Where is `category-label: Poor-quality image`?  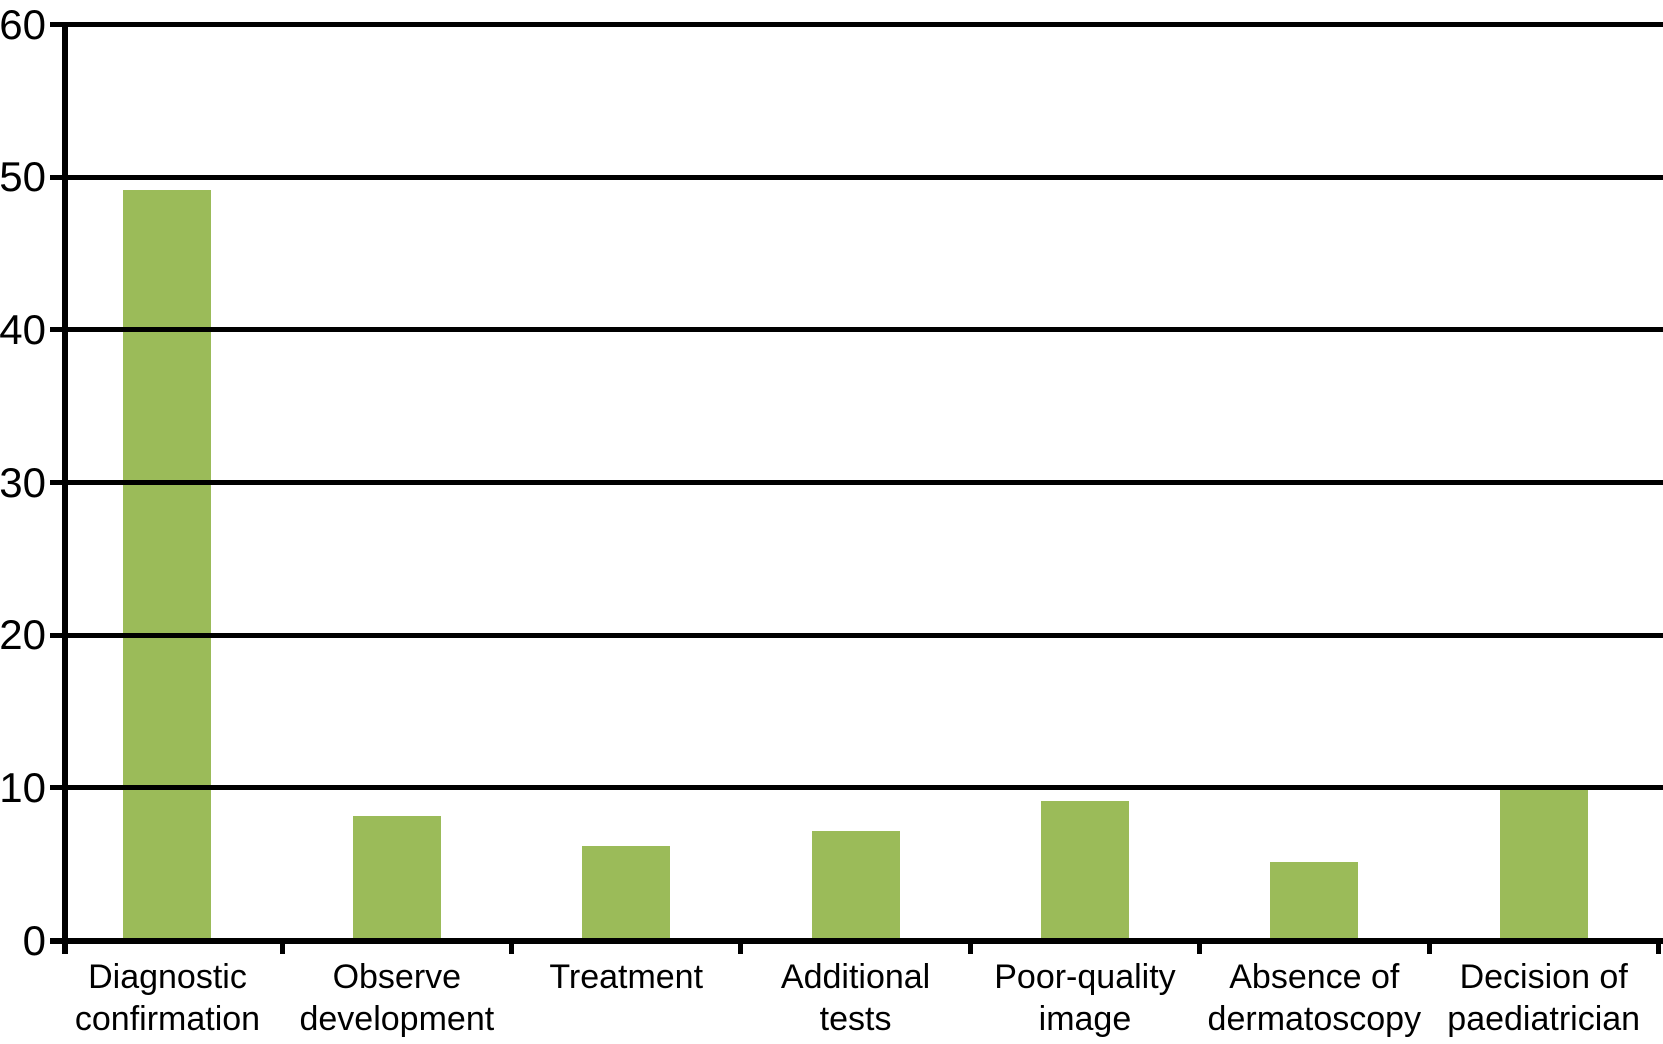
category-label: Poor-quality image is located at coordinates (1085, 998).